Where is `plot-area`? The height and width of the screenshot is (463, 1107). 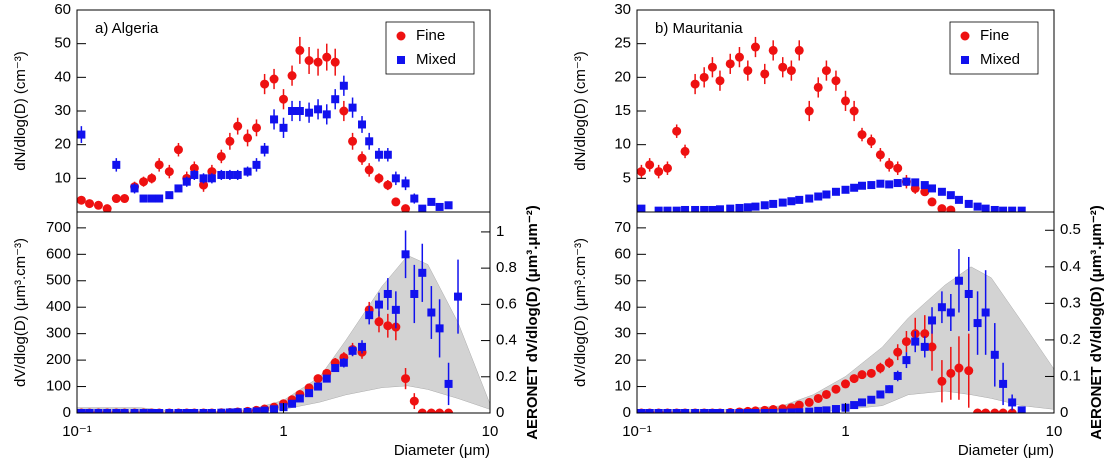 plot-area is located at coordinates (845, 331).